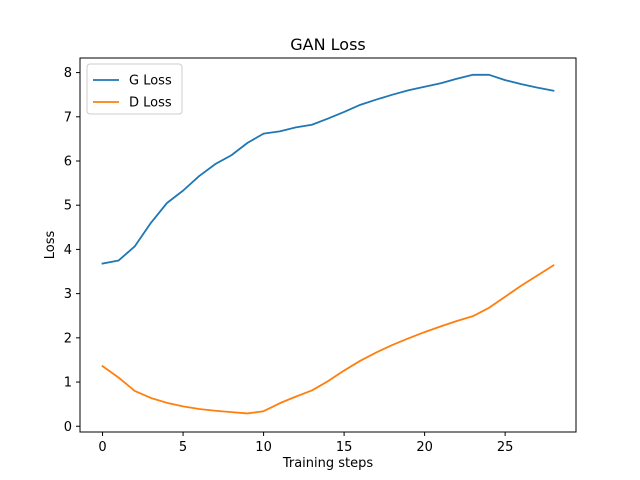 The height and width of the screenshot is (480, 640). Describe the element at coordinates (263, 447) in the screenshot. I see `x-tick-label: 10` at that location.